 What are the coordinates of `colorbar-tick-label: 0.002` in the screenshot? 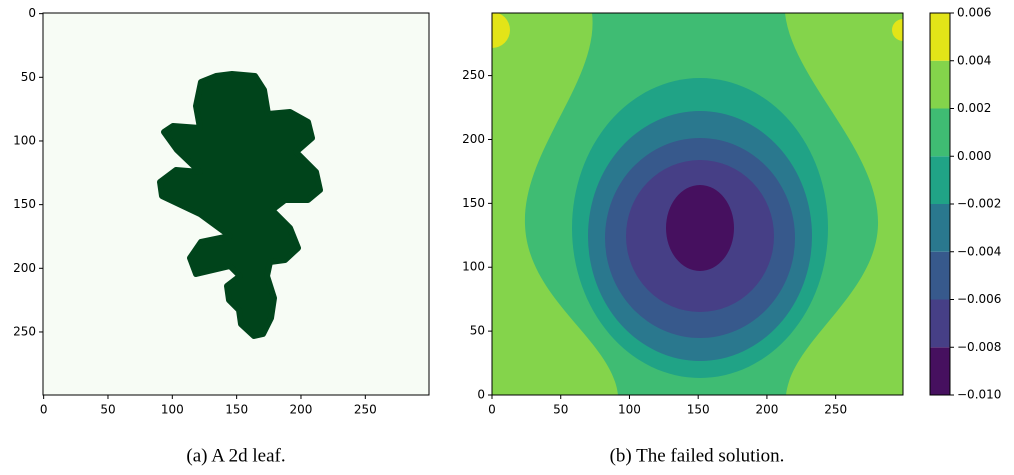 It's located at (974, 108).